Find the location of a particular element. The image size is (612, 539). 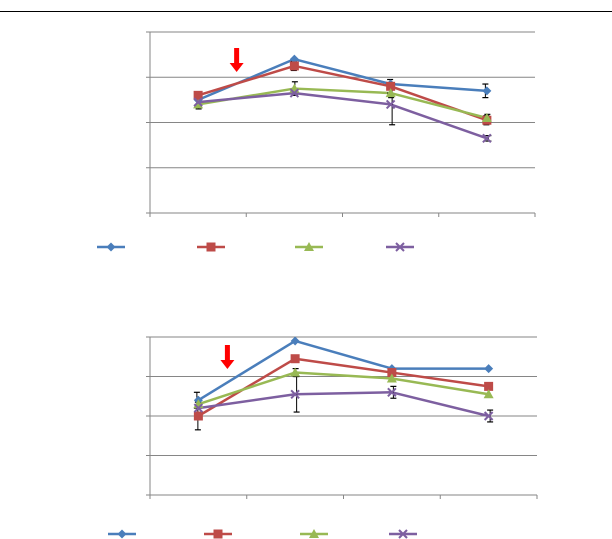

chart-2-series-3-point-4-shape is located at coordinates (488, 394).